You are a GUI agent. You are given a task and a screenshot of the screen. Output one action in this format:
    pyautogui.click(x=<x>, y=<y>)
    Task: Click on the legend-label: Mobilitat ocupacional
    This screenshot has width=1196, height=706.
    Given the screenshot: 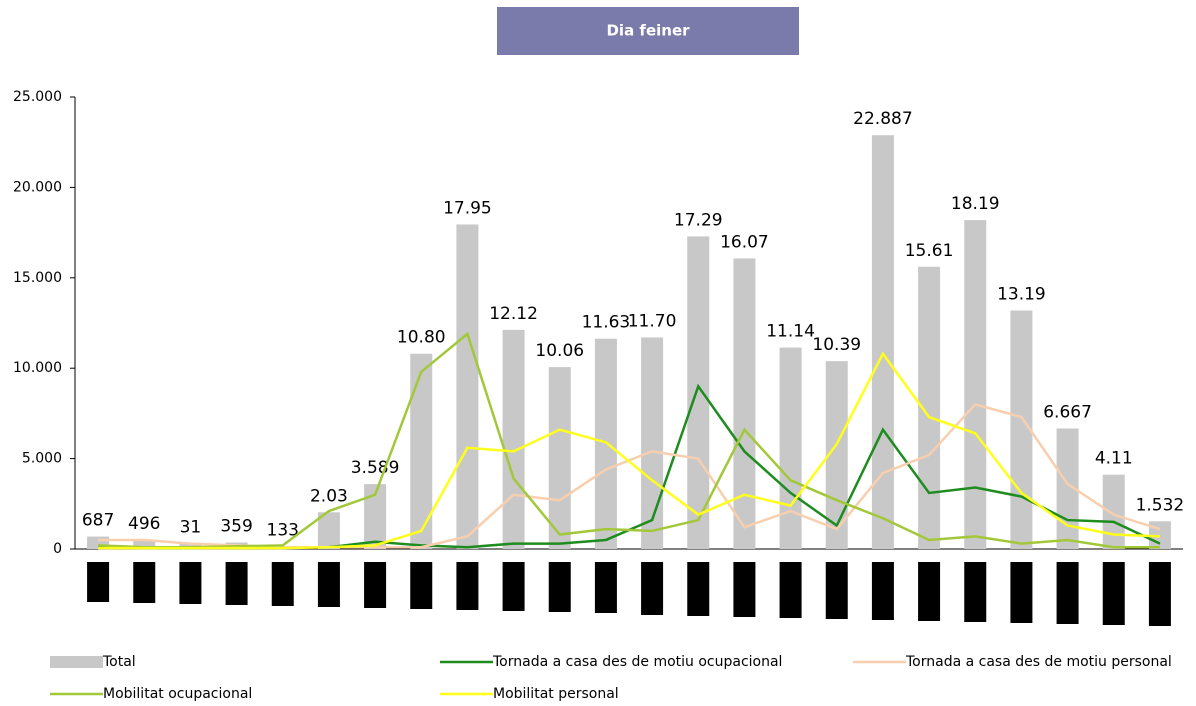 What is the action you would take?
    pyautogui.click(x=177, y=694)
    